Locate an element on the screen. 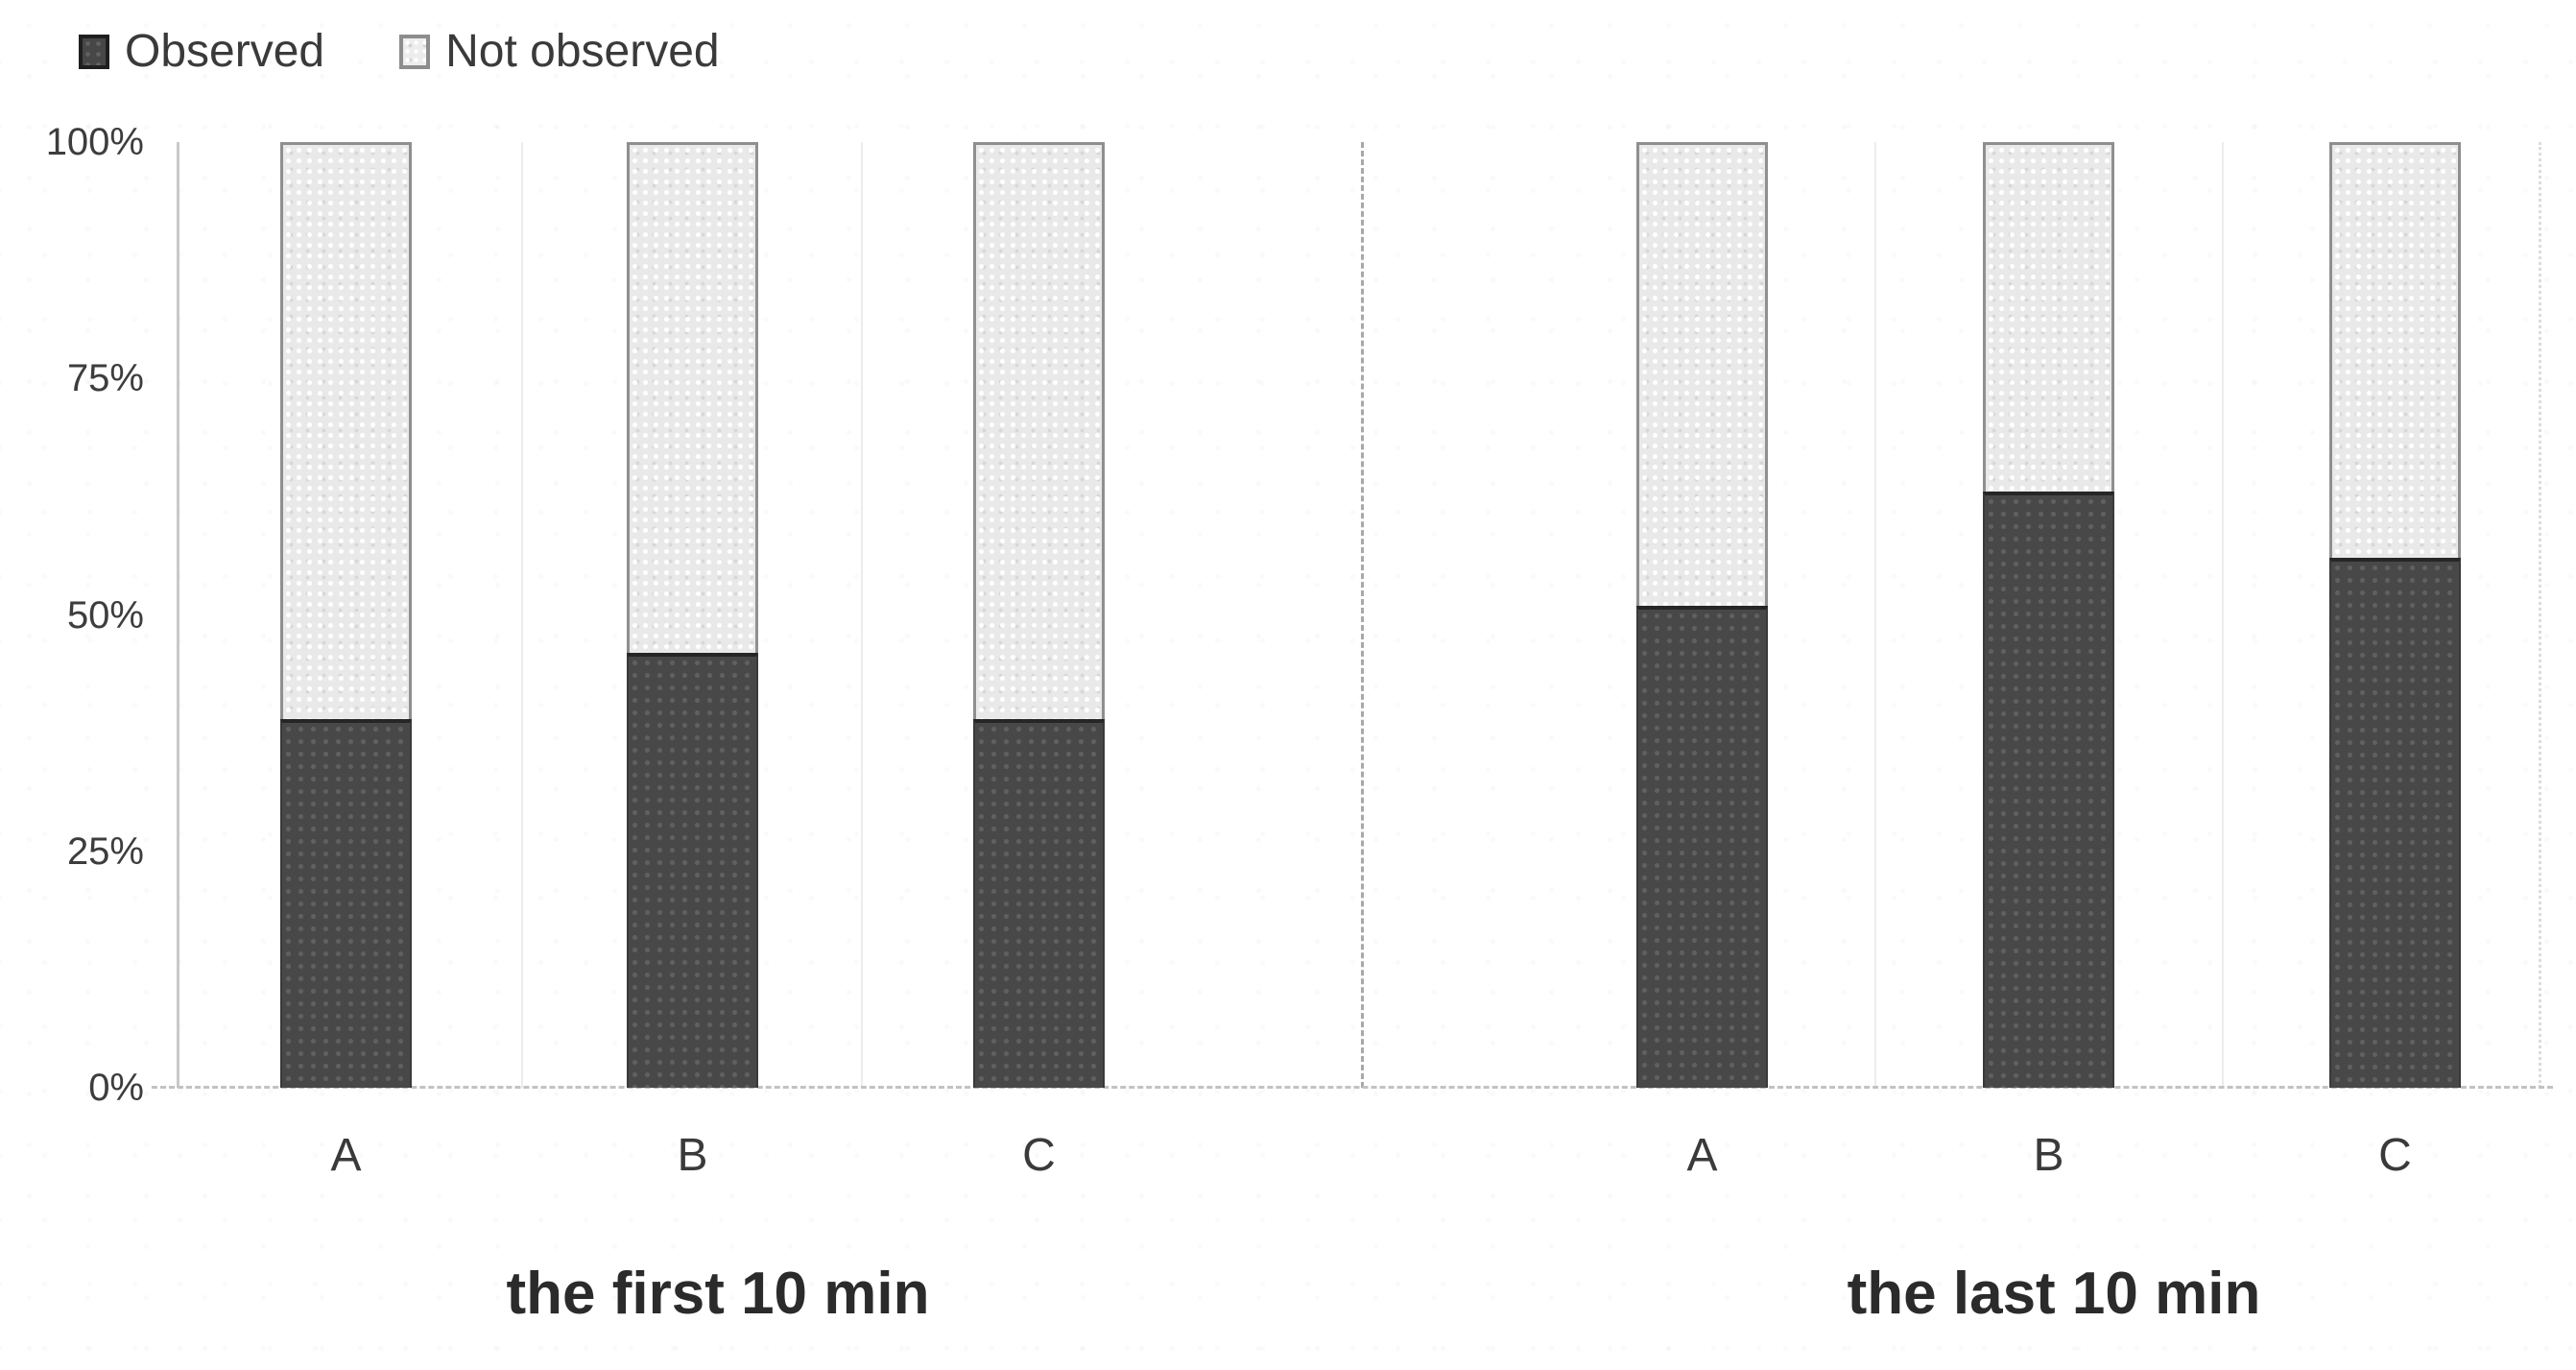 The width and height of the screenshot is (2576, 1370). not-observed-swatch-icon is located at coordinates (415, 52).